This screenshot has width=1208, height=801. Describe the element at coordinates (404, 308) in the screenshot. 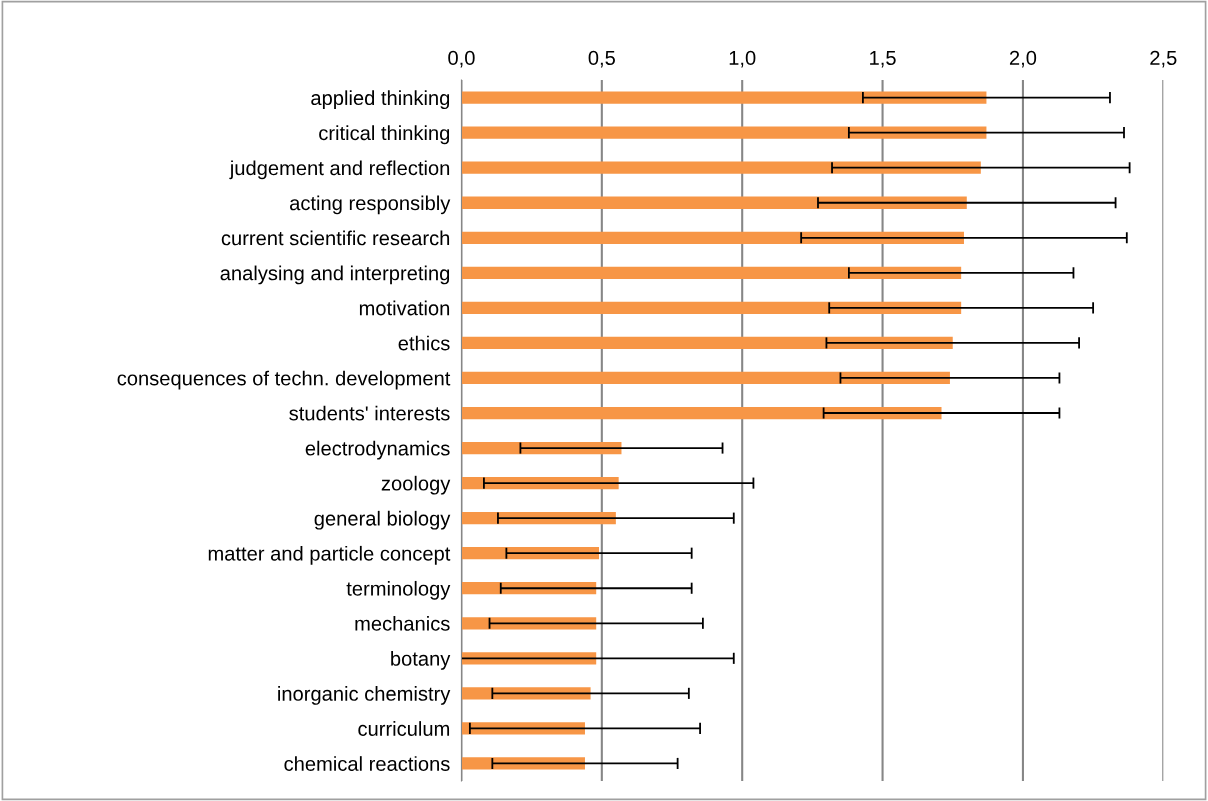

I see `y-tick-label: motivation` at that location.